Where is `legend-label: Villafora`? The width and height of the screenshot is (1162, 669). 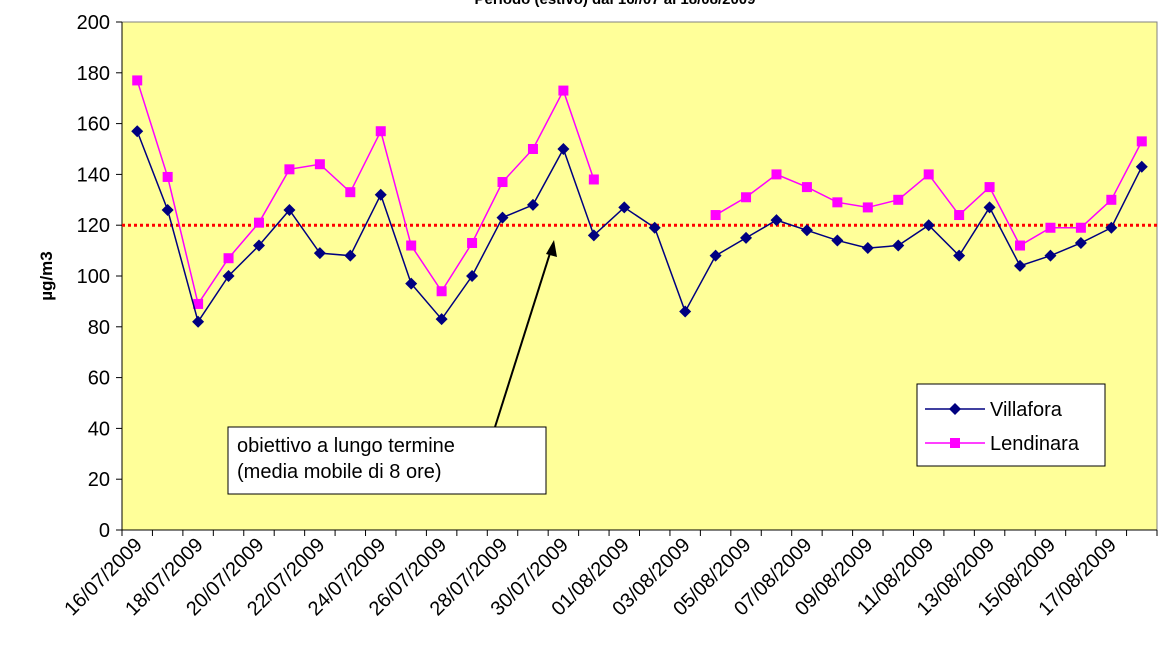
legend-label: Villafora is located at coordinates (1026, 410).